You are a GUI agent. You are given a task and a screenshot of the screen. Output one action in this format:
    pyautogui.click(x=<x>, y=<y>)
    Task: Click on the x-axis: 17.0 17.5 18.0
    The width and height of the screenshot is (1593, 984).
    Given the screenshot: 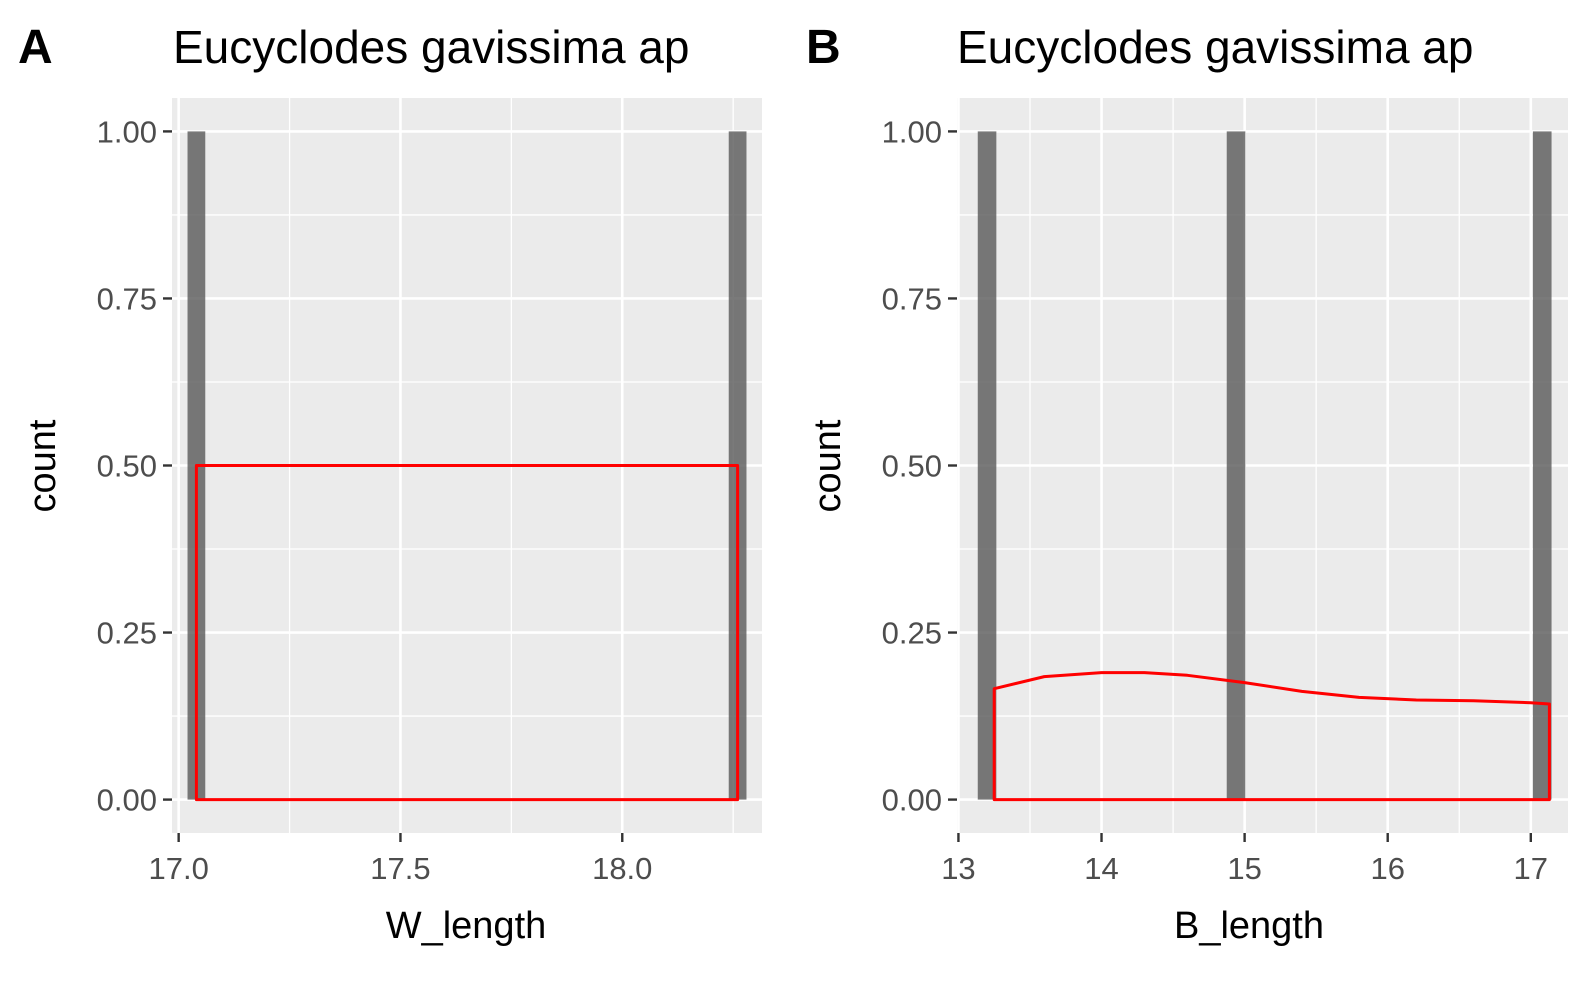 What is the action you would take?
    pyautogui.click(x=400, y=859)
    